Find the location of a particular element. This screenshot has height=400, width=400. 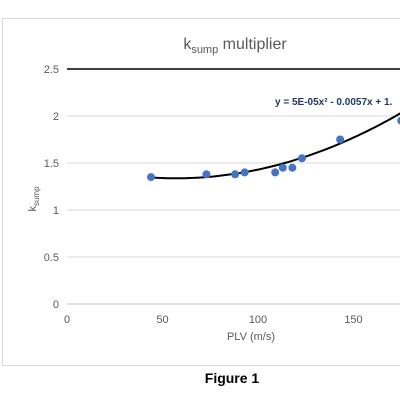

y-axis-title-main: k is located at coordinates (33, 209).